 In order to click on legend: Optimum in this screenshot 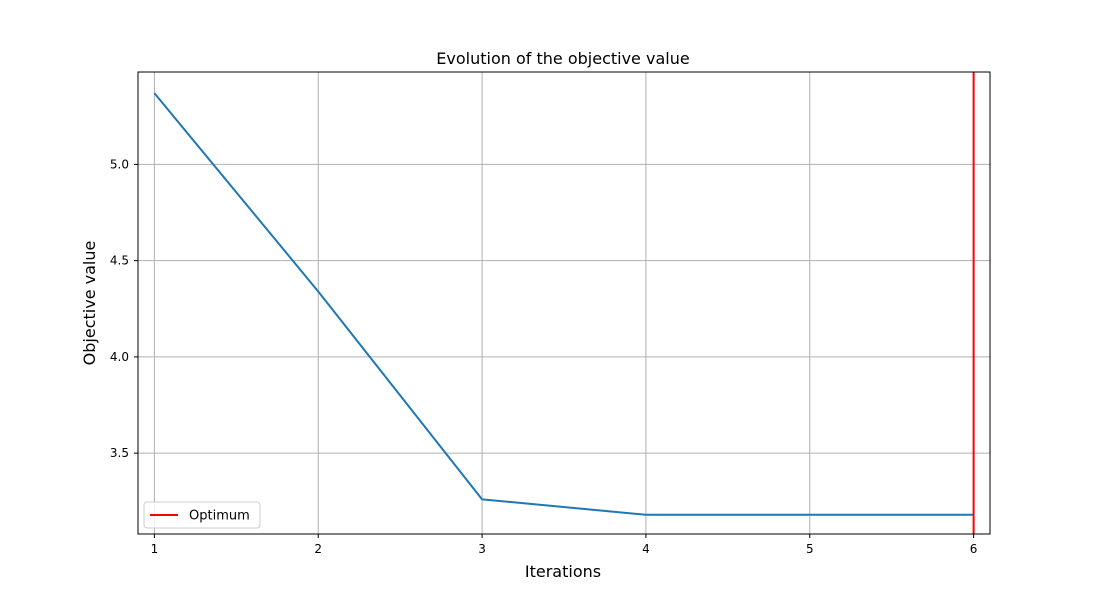, I will do `click(202, 515)`.